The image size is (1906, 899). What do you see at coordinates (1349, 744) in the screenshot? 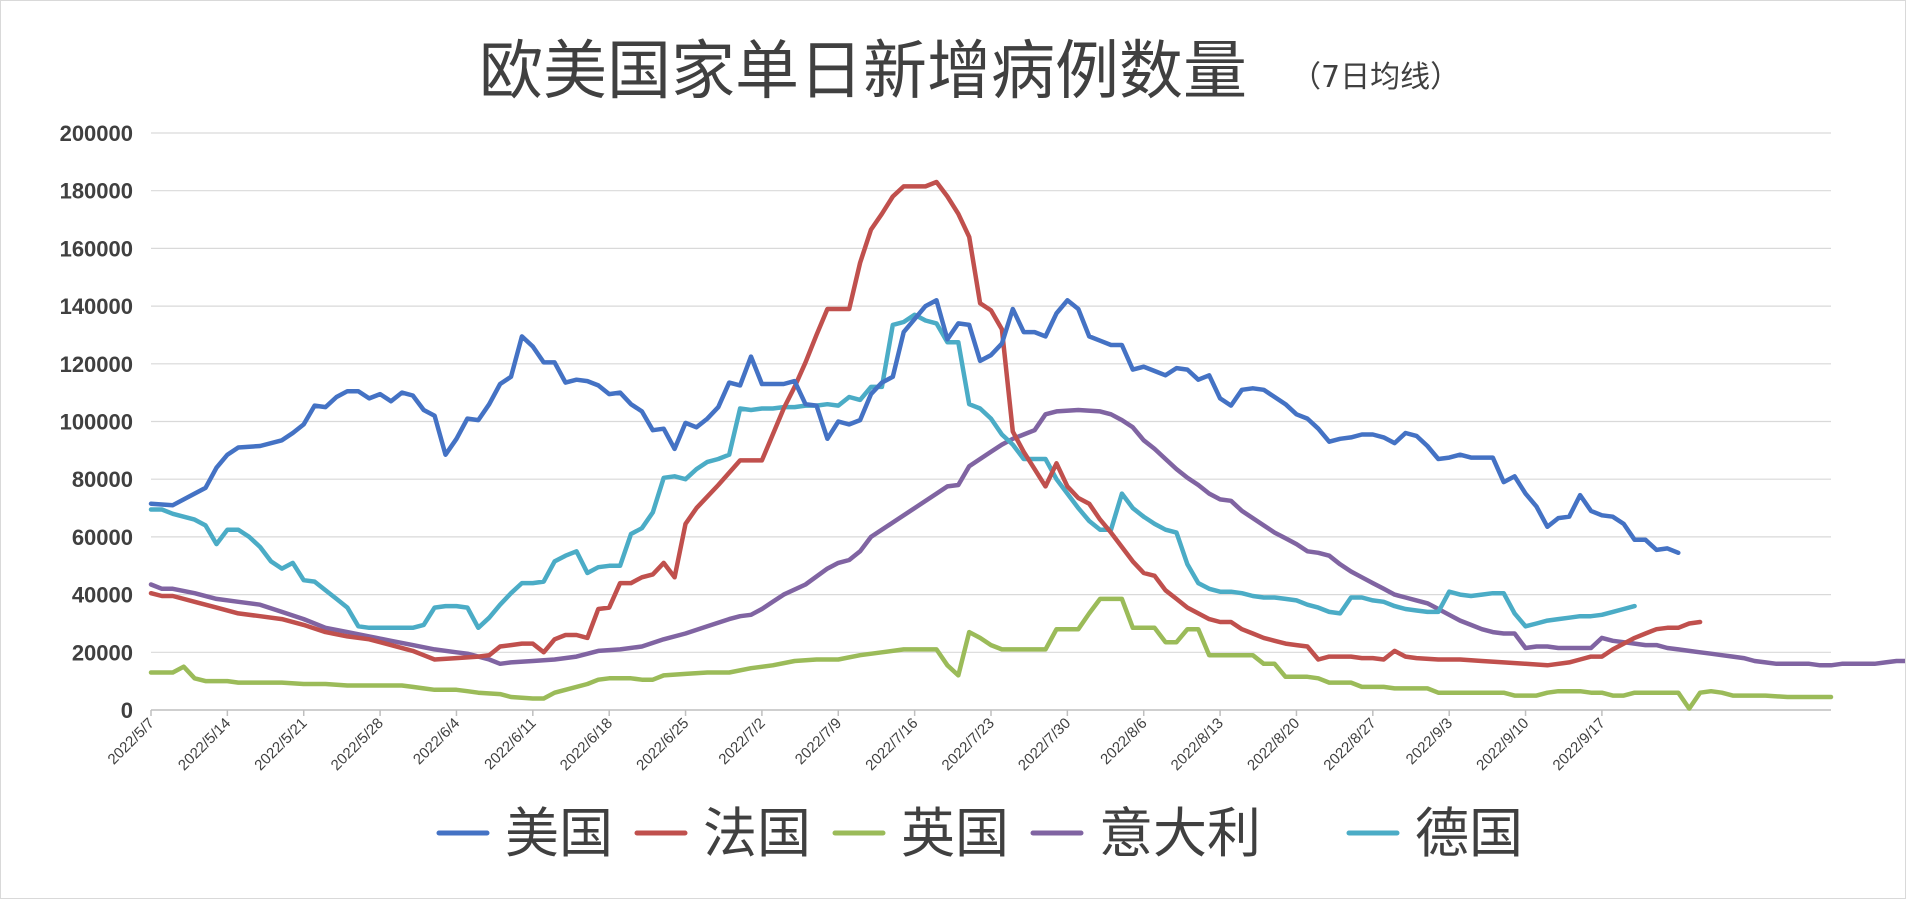
I see `x-tick-label: 2022/8/27` at bounding box center [1349, 744].